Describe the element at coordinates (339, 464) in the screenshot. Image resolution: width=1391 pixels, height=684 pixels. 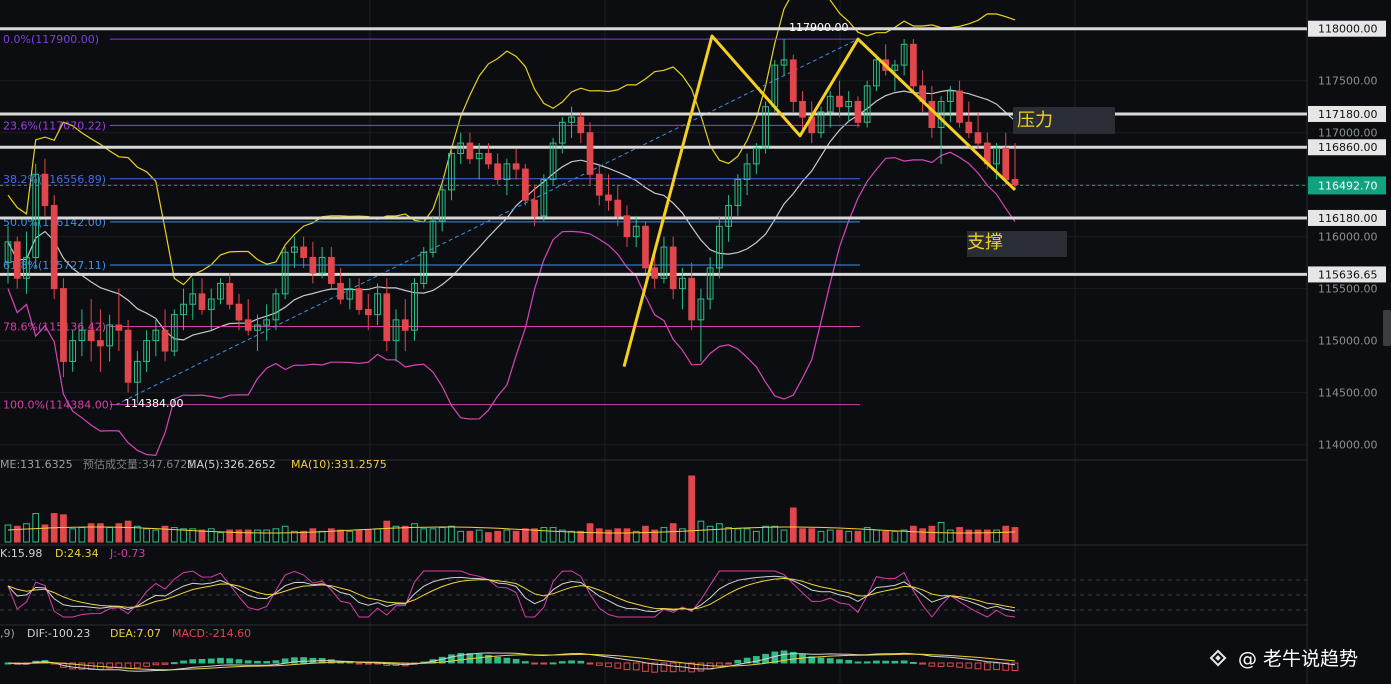
I see `volume-header-3: MA(10):331.2575` at that location.